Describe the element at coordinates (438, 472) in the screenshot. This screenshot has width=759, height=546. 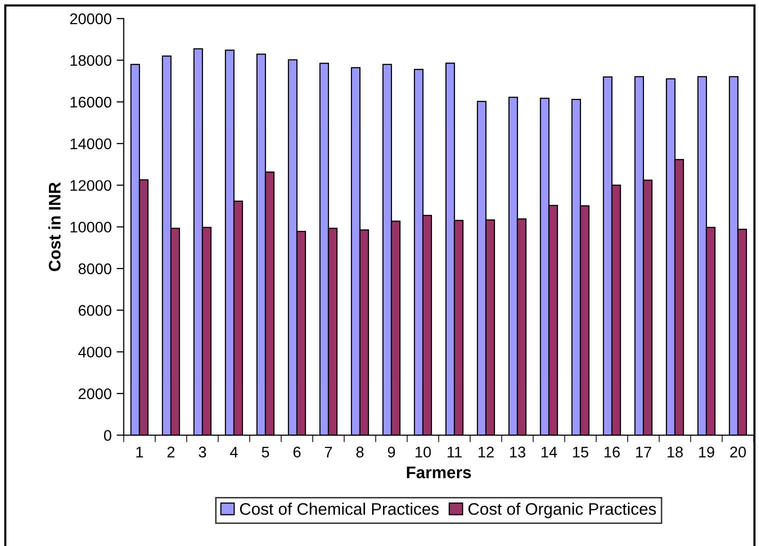
I see `x-axis-title: Farmers` at that location.